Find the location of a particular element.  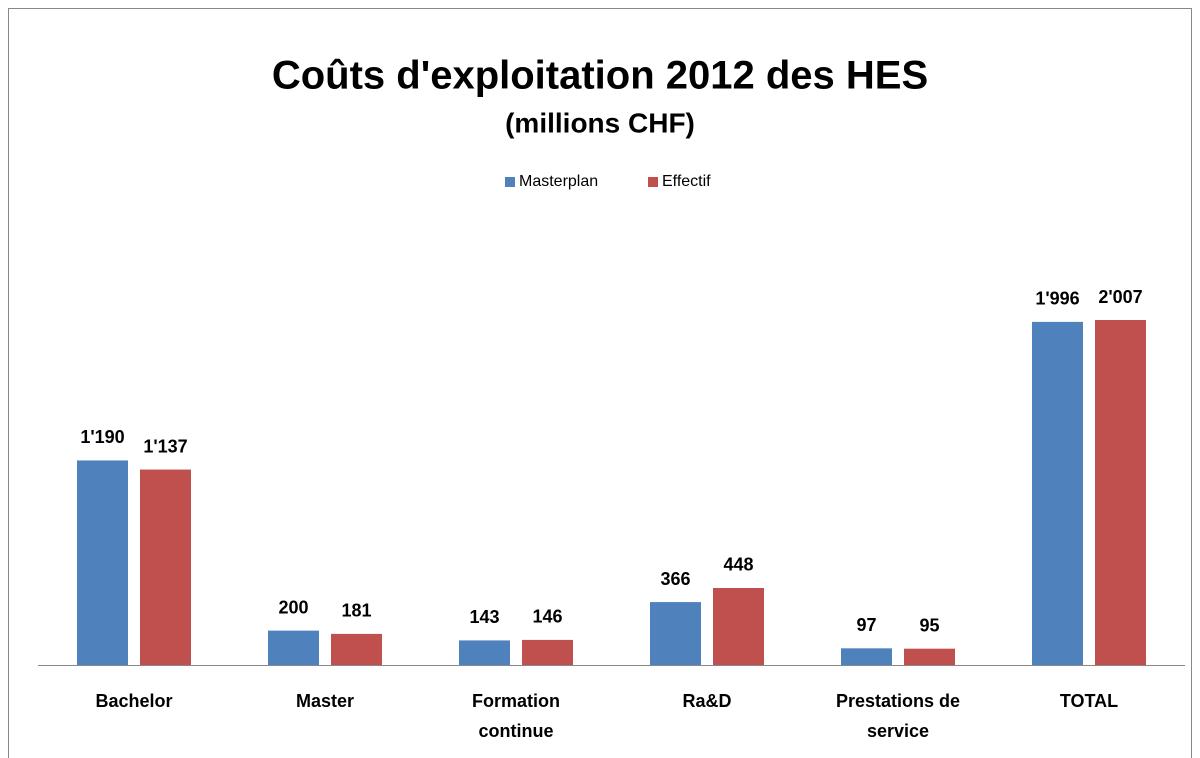

value-label: 181 is located at coordinates (356, 611).